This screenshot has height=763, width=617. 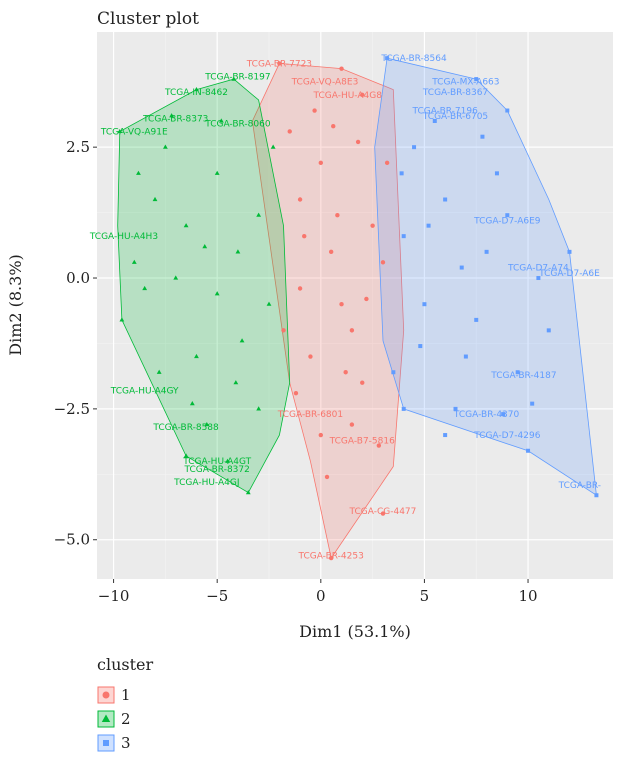 I want to click on legend: cluster 1 2 3, so click(x=125, y=703).